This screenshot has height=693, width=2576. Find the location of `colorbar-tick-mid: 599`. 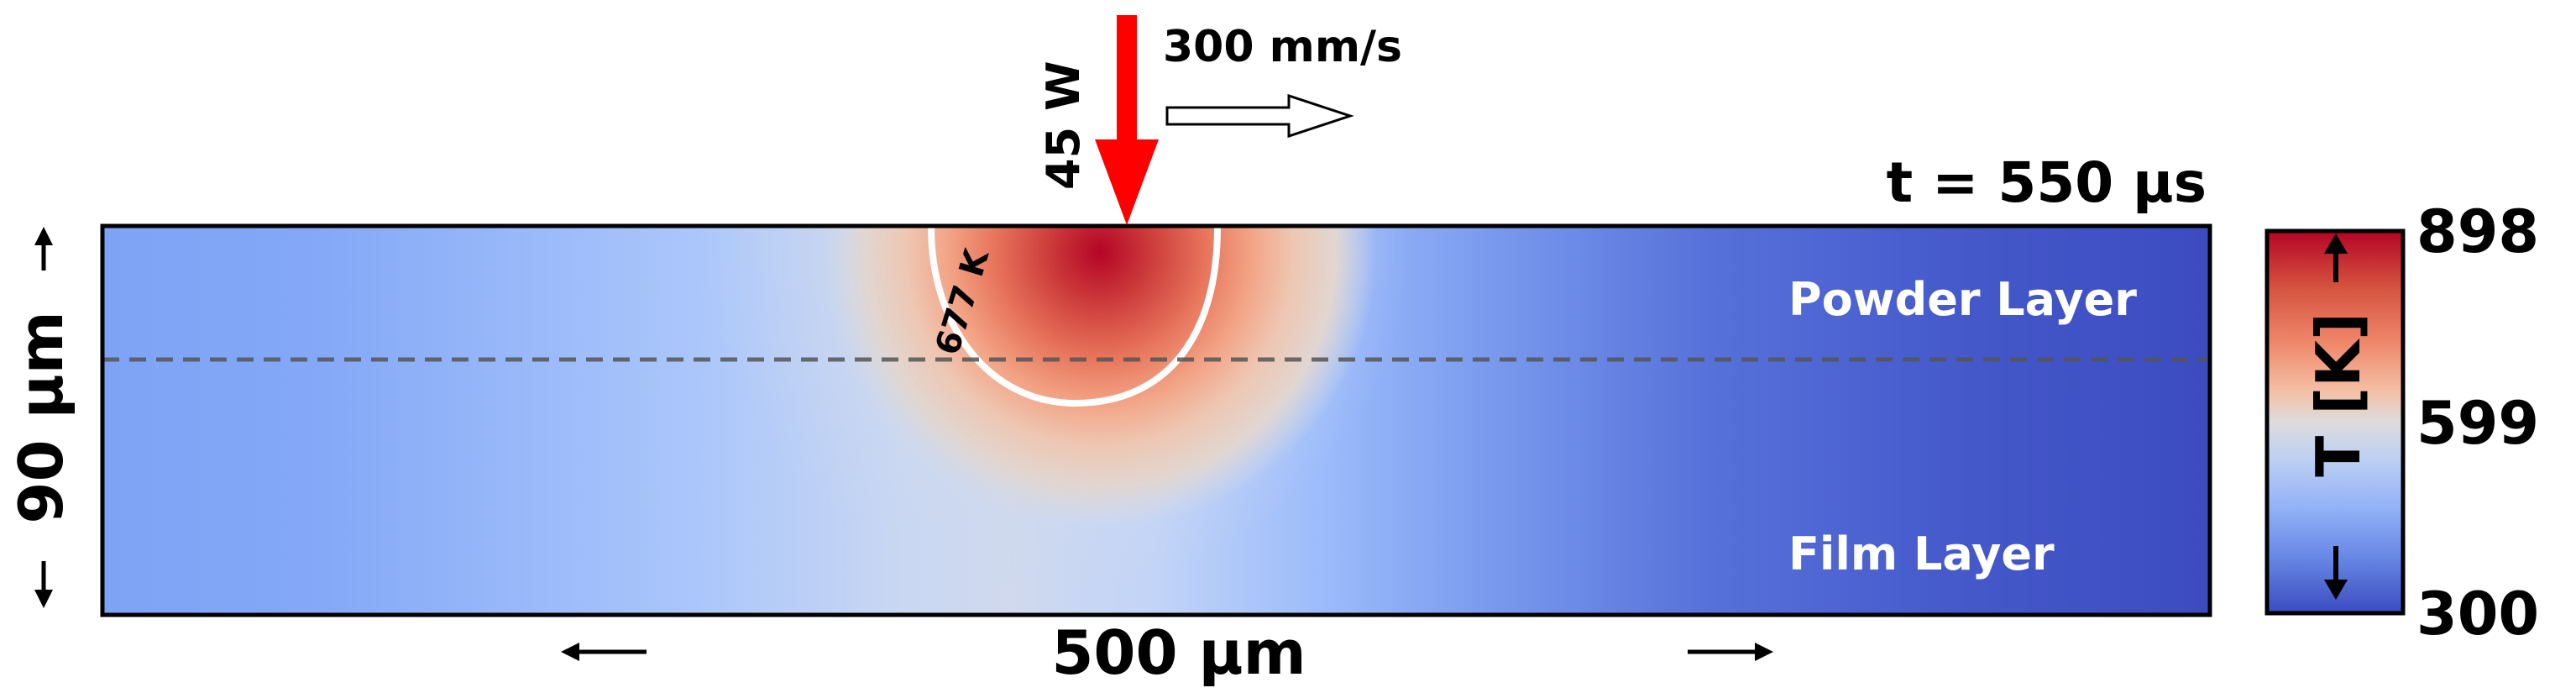

colorbar-tick-mid: 599 is located at coordinates (2477, 423).